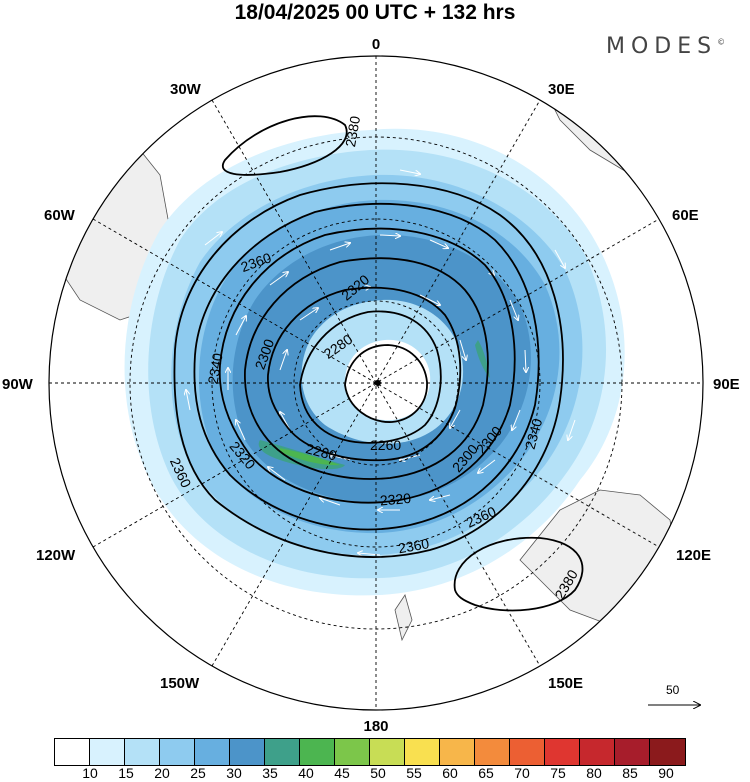 This screenshot has height=782, width=750. Describe the element at coordinates (126, 773) in the screenshot. I see `colorbar-tick-label: 15` at that location.